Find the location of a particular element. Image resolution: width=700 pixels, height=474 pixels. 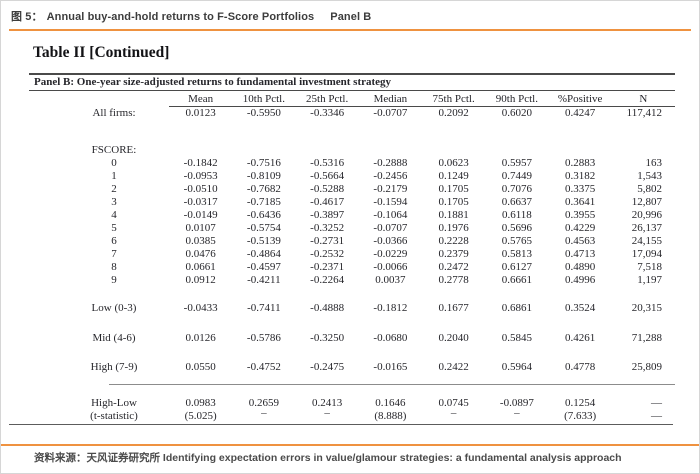

cell: 0.4778 is located at coordinates (580, 367).